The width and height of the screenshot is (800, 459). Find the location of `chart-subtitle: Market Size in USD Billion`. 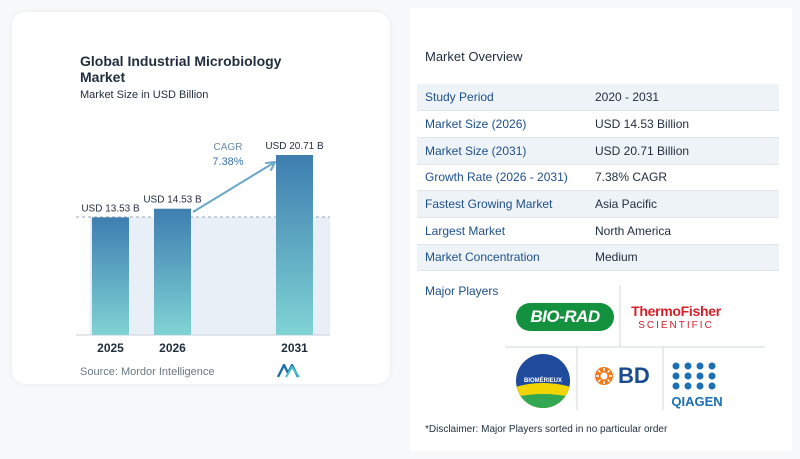

chart-subtitle: Market Size in USD Billion is located at coordinates (144, 95).